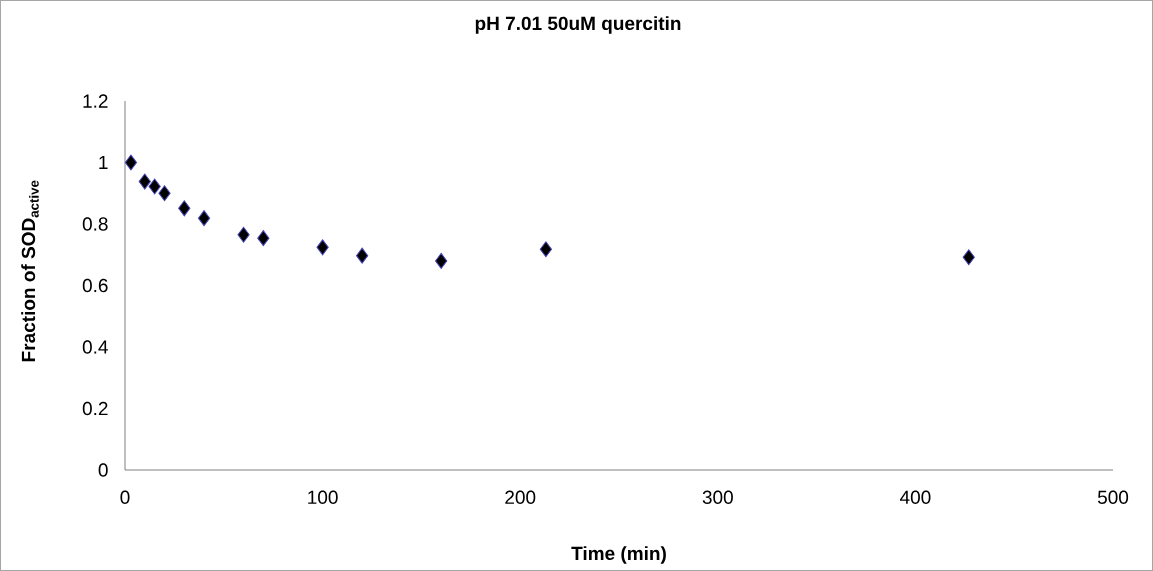  Describe the element at coordinates (915, 497) in the screenshot. I see `x-tick-label: 400` at that location.